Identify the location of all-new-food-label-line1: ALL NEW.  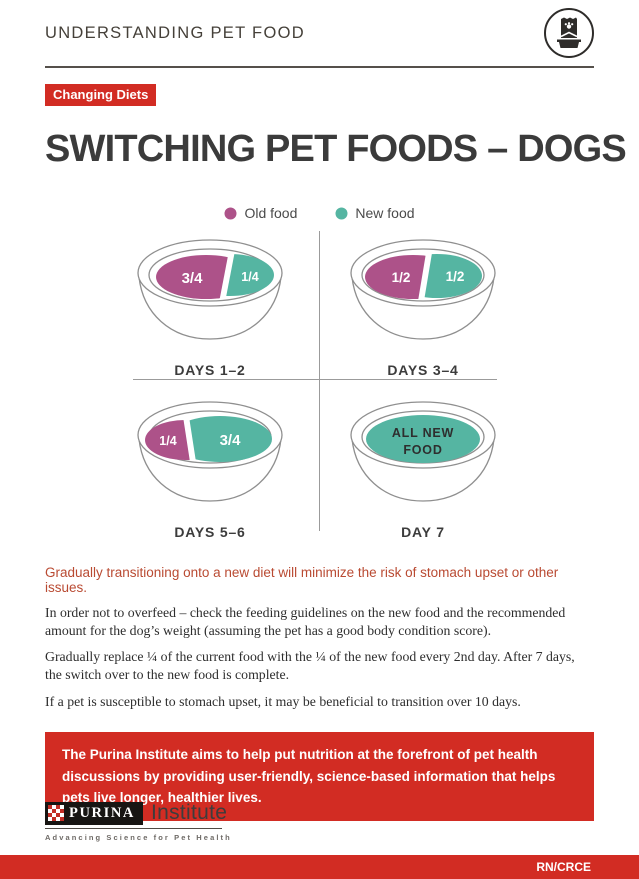
(423, 433).